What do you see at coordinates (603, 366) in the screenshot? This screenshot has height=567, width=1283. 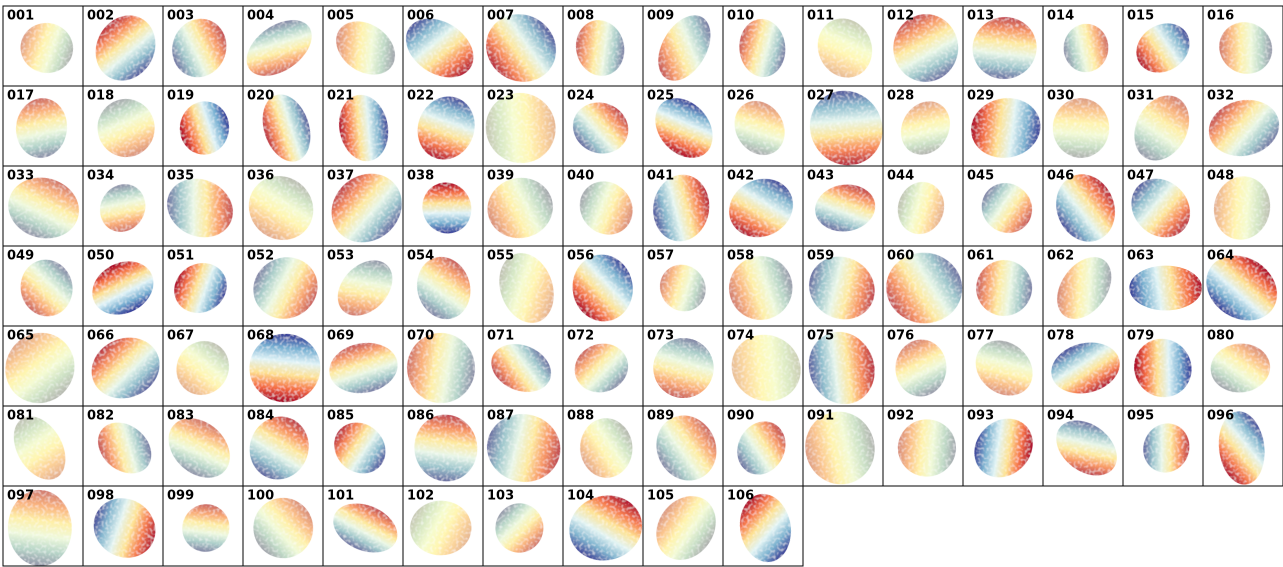 I see `panel: 072` at bounding box center [603, 366].